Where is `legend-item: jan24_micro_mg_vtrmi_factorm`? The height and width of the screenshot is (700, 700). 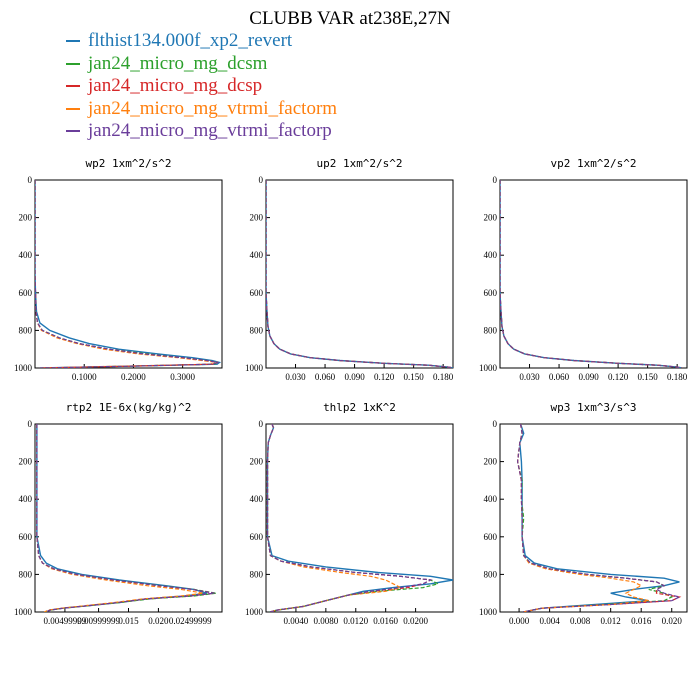
legend-item: jan24_micro_mg_vtrmi_factorm is located at coordinates (201, 109).